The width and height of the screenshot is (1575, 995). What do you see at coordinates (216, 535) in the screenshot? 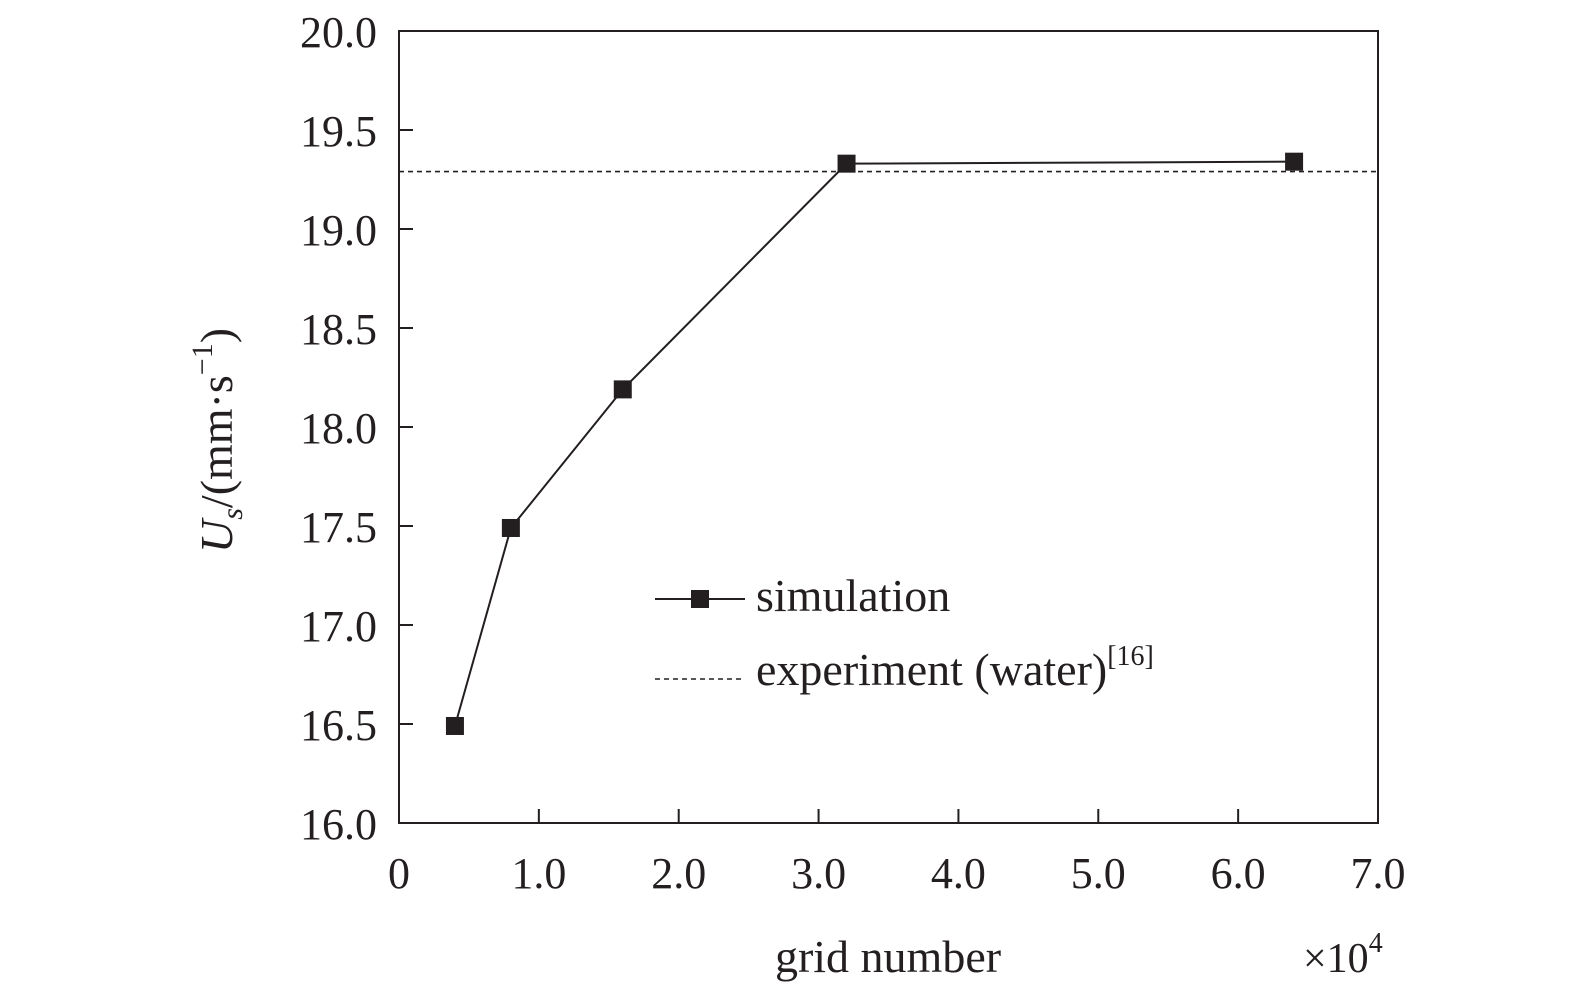
I see `y-axis-title-symbol: U` at bounding box center [216, 535].